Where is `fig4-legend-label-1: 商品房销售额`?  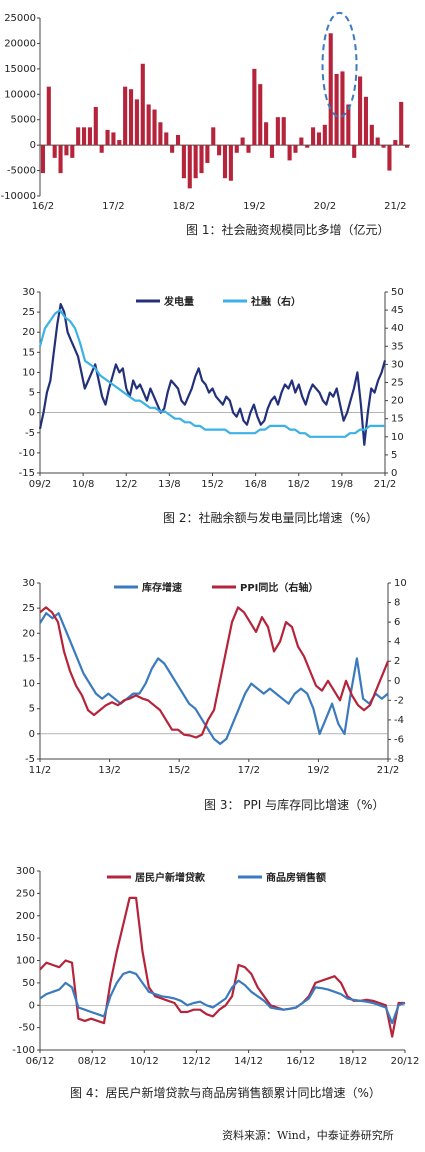 fig4-legend-label-1: 商品房销售额 is located at coordinates (296, 877).